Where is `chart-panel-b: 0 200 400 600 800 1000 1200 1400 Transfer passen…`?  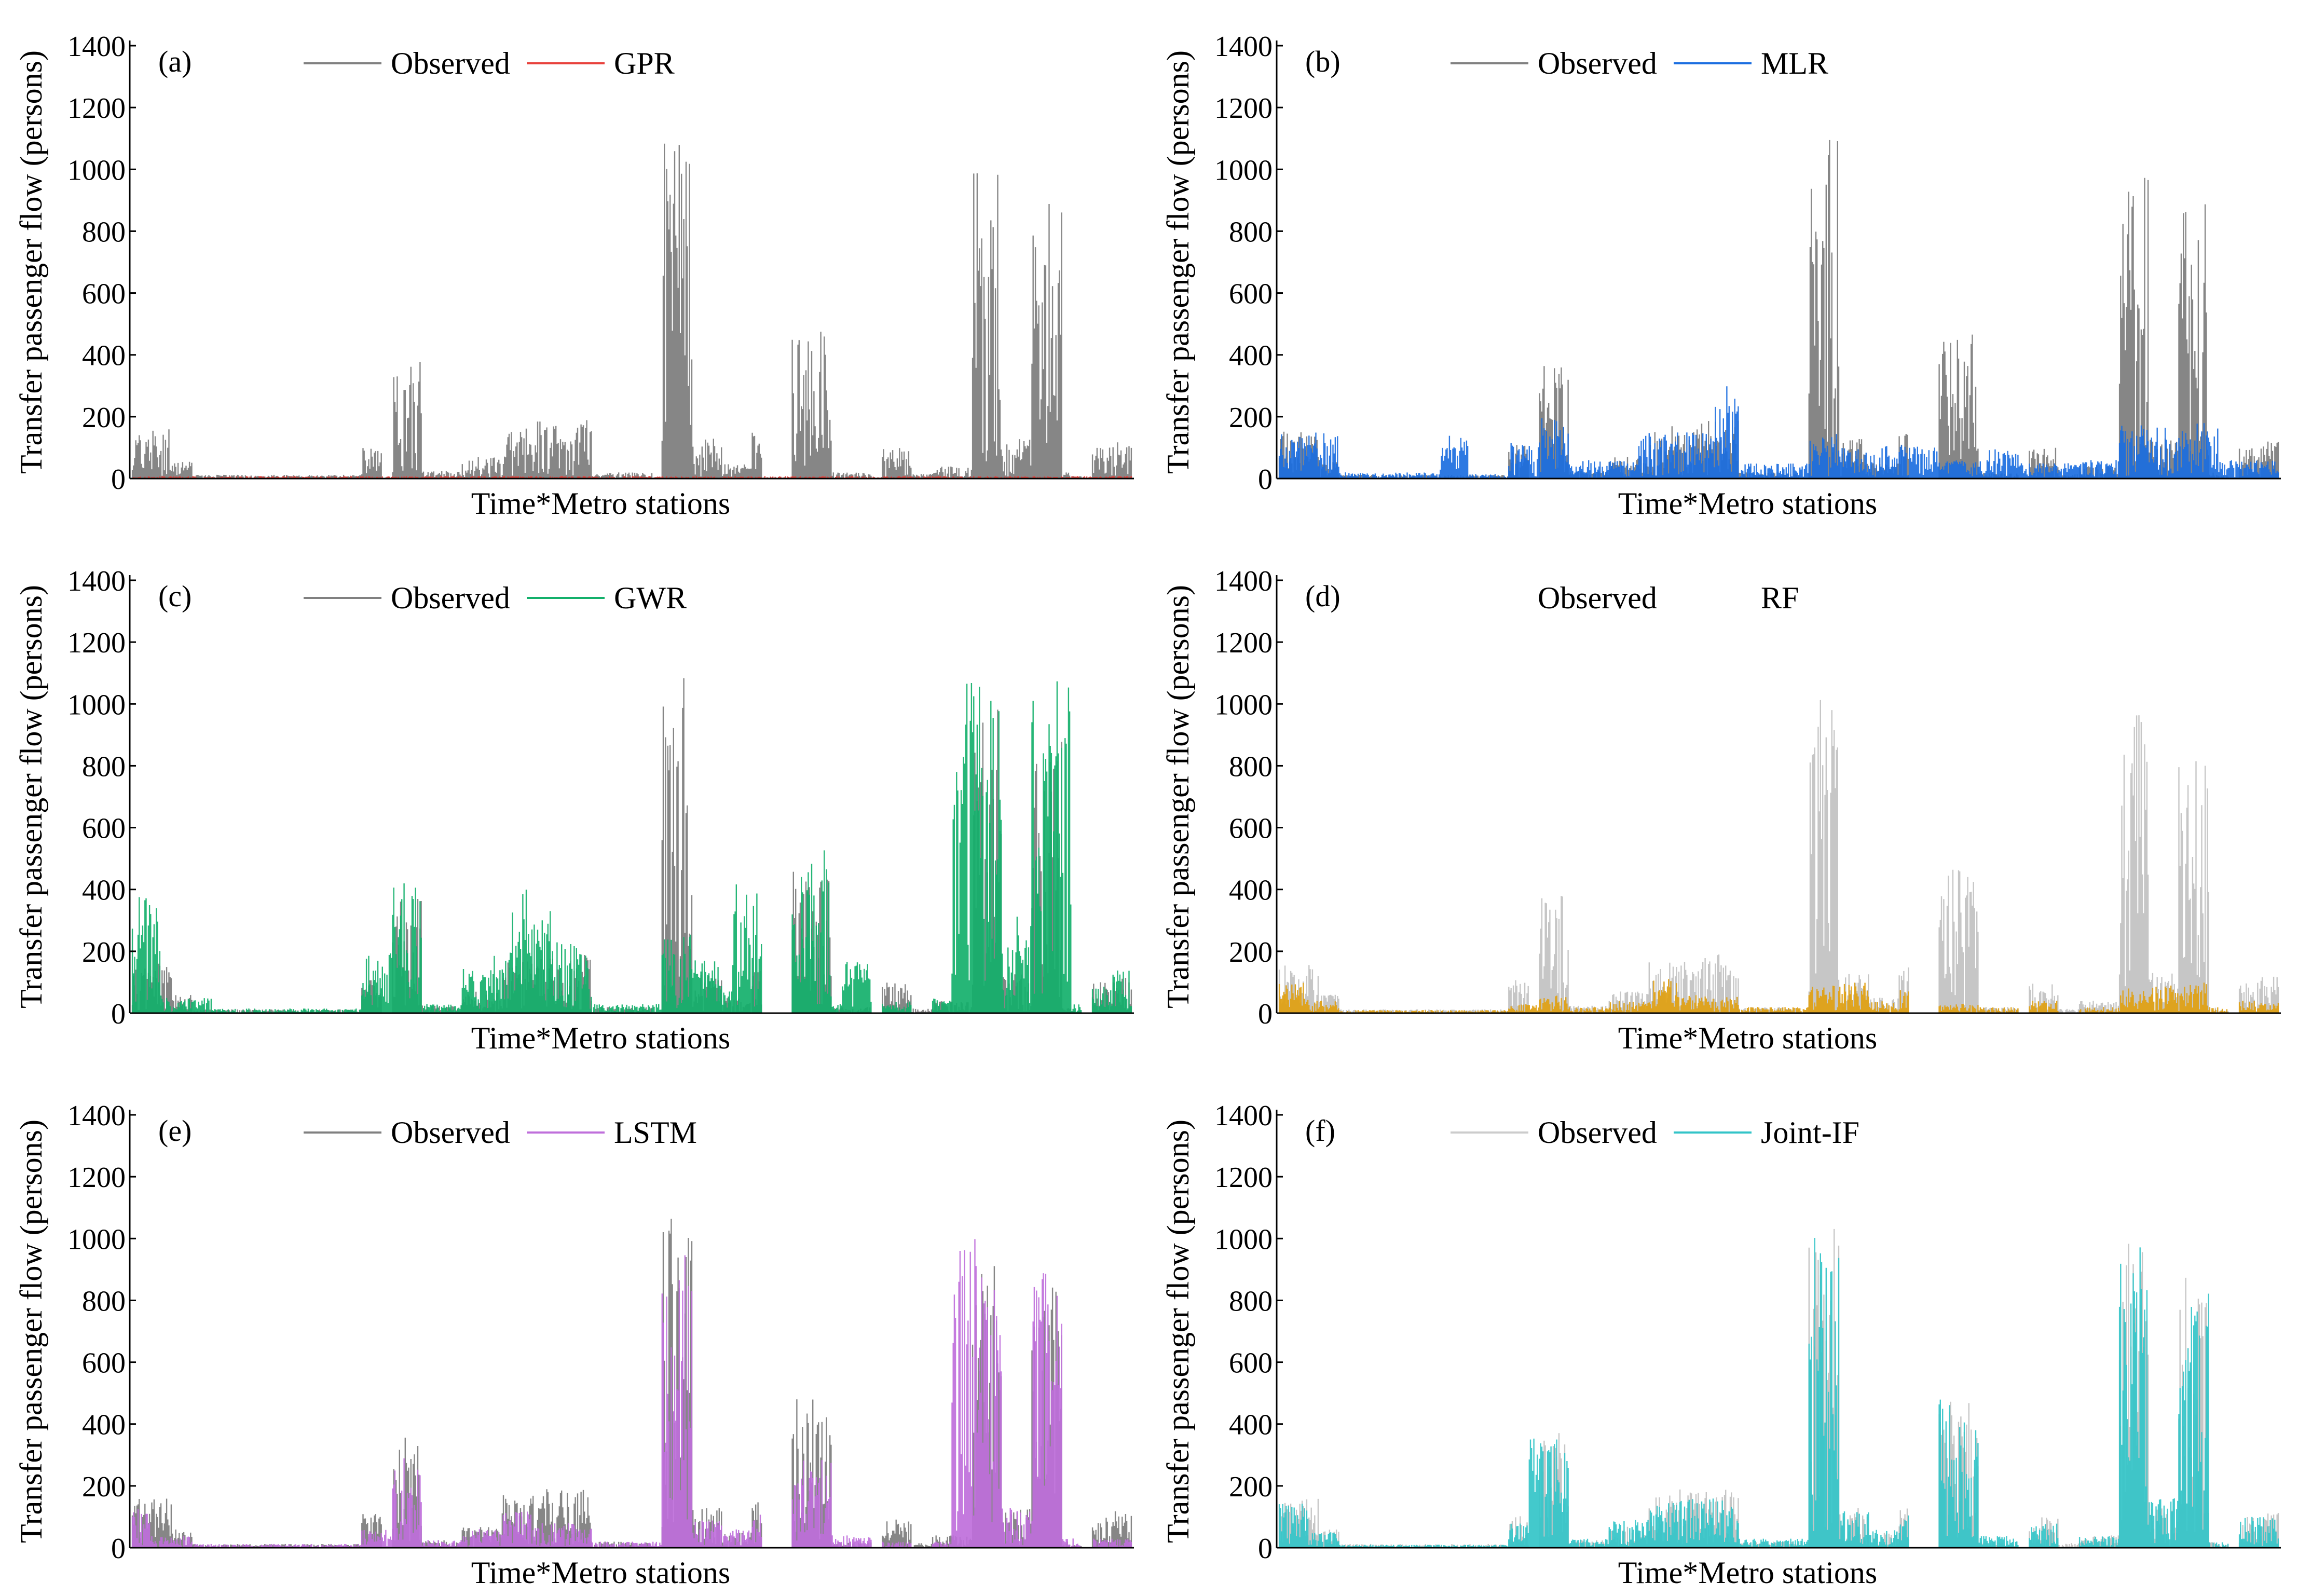
chart-panel-b: 0 200 400 600 800 1000 1200 1400 Transfer passen… is located at coordinates (1721, 276).